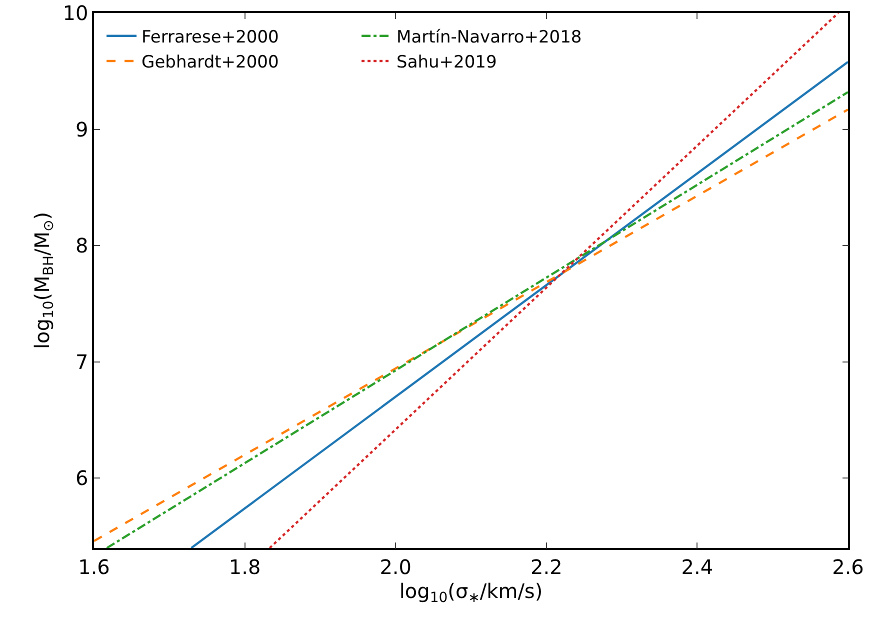 This screenshot has width=874, height=627. Describe the element at coordinates (75, 13) in the screenshot. I see `y-tick-label: 10` at that location.